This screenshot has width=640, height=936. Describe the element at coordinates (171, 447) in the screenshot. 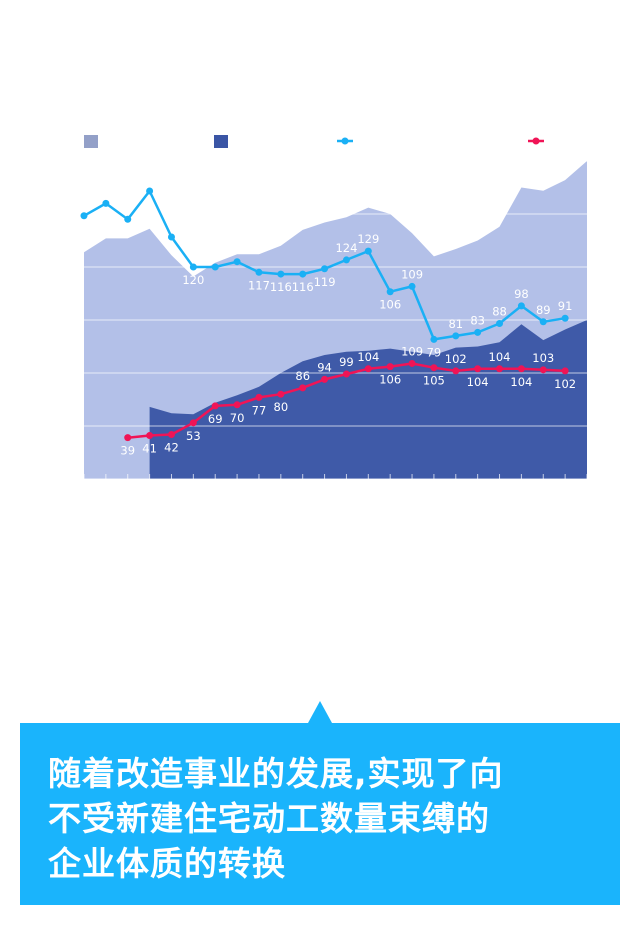

I see `red-series-data-label: 42` at that location.